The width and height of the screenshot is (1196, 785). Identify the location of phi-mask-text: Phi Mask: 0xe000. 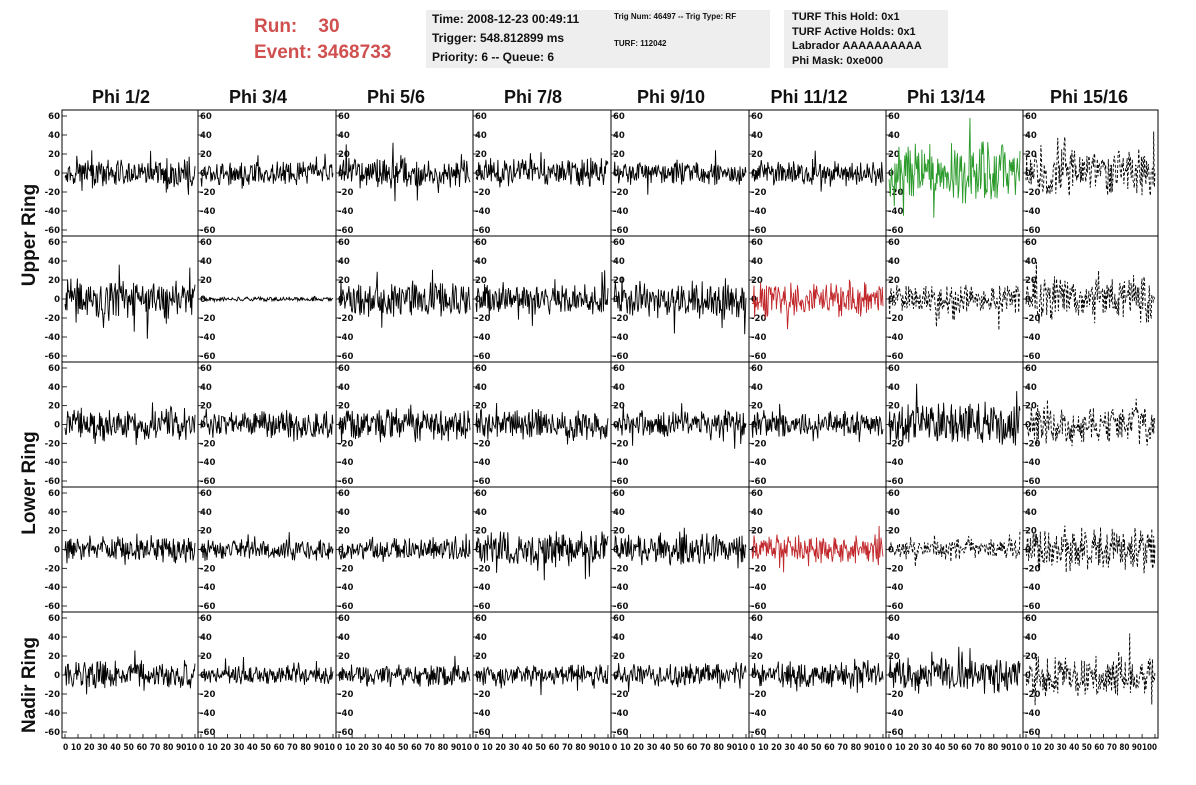
(838, 60).